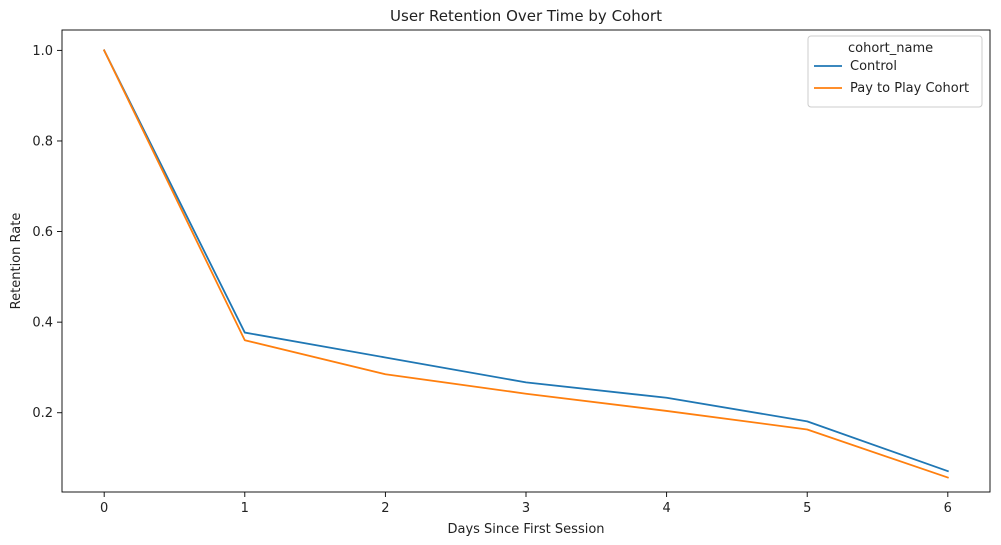 The image size is (1001, 545). I want to click on y-tick-label: 0.6, so click(42, 232).